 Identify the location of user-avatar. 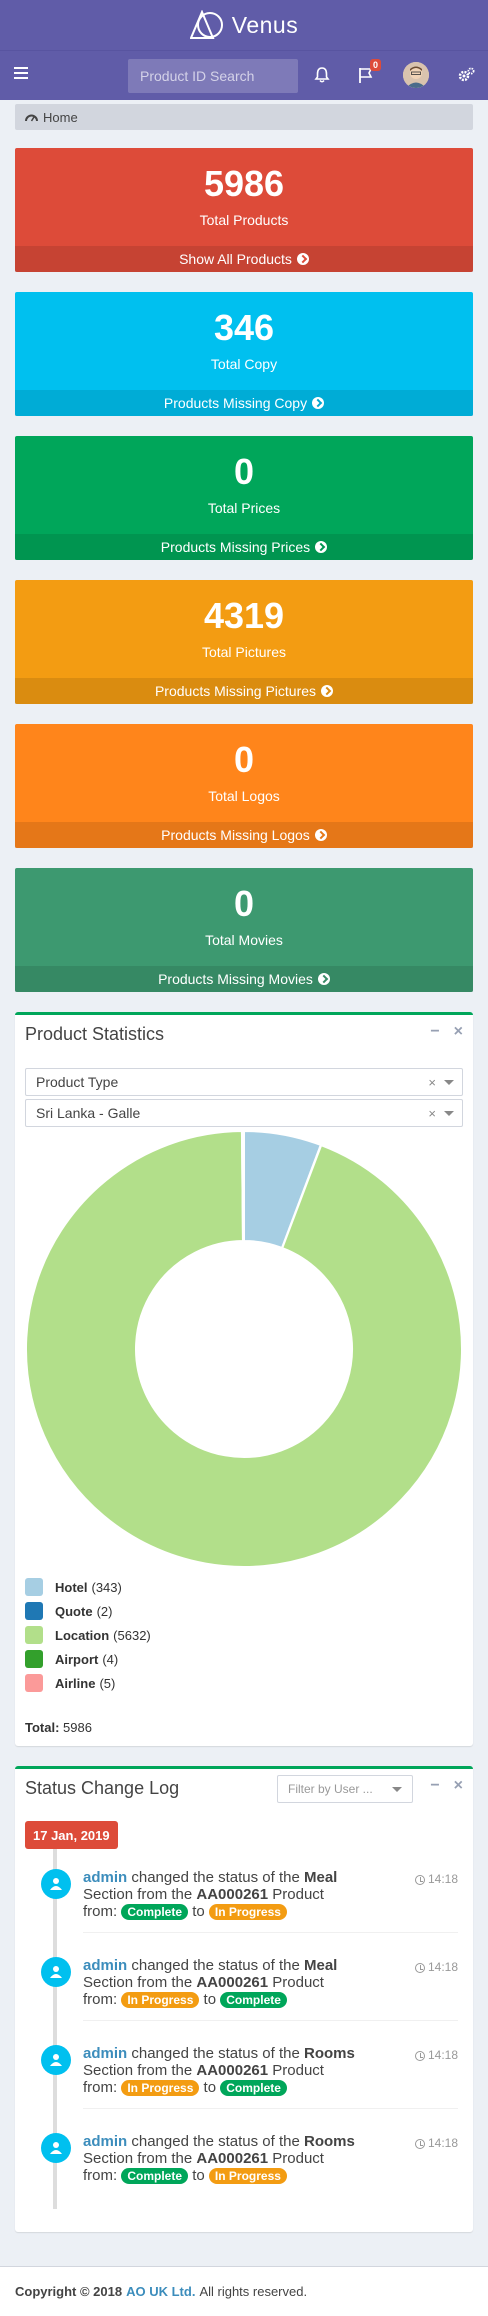
(416, 75).